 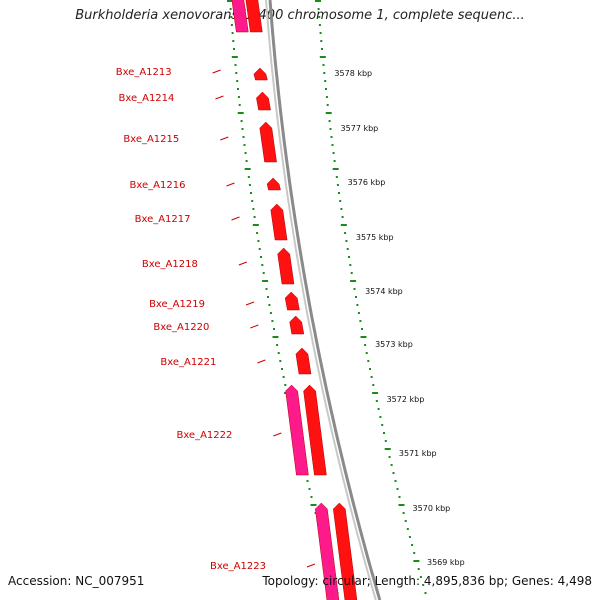 I want to click on gene-forward, so click(x=345, y=551).